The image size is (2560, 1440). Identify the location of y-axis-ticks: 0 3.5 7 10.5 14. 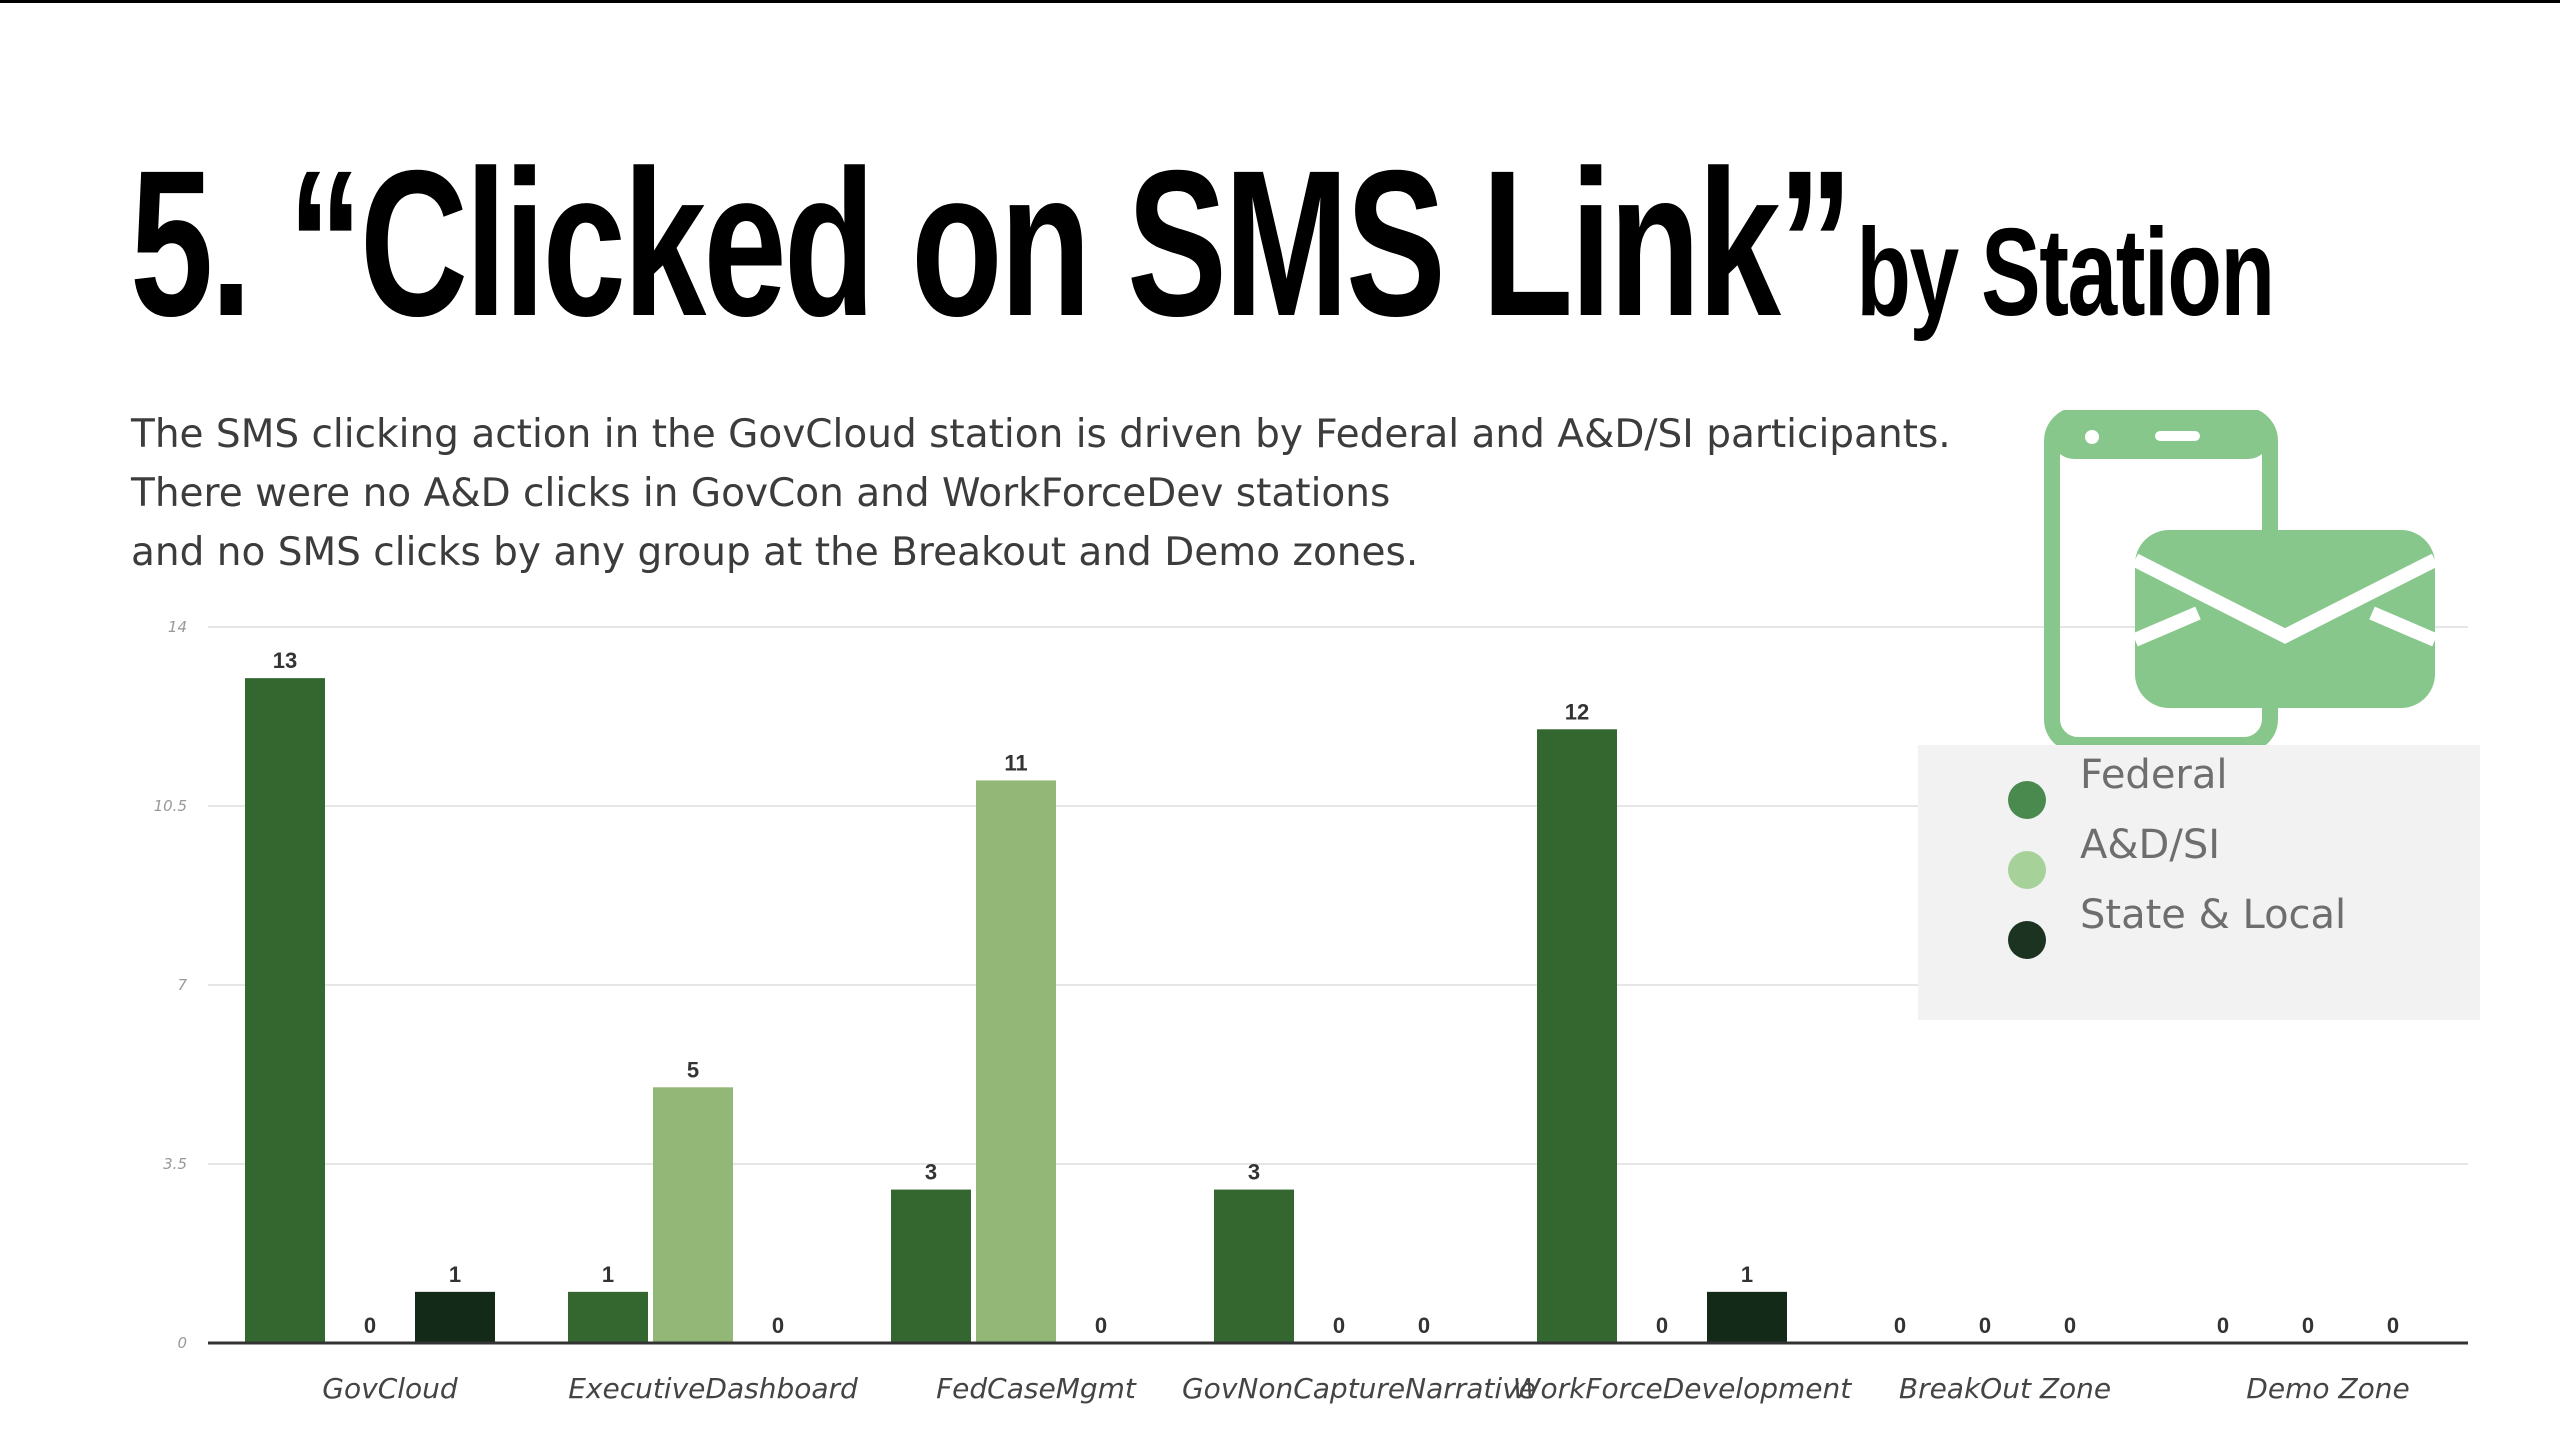
(171, 985).